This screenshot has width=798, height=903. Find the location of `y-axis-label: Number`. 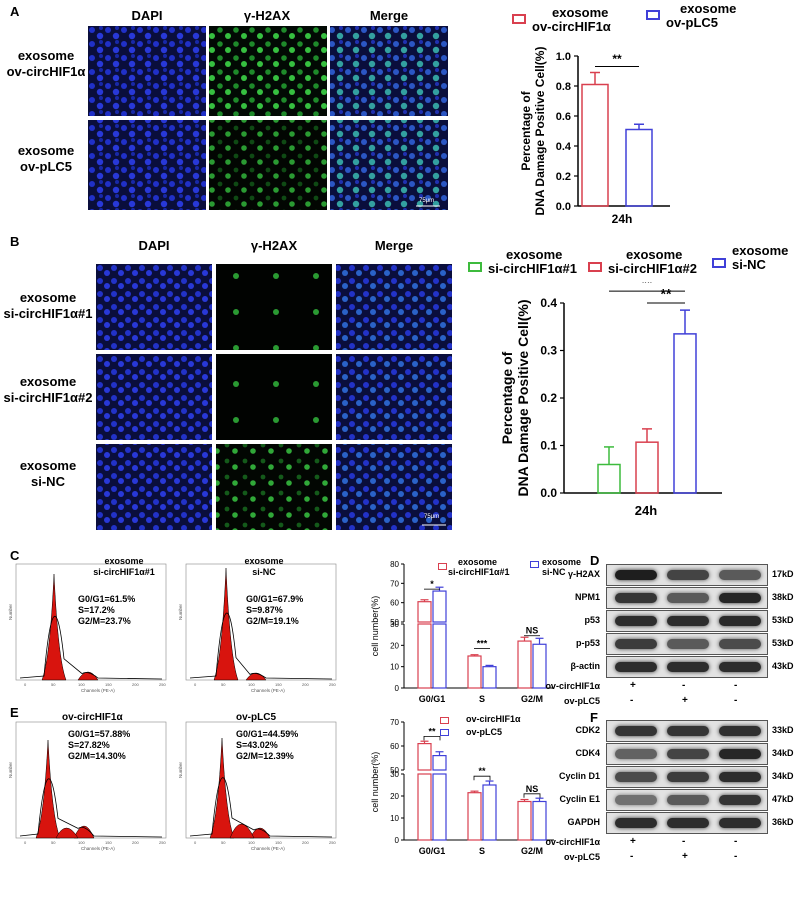

y-axis-label: Number is located at coordinates (180, 611).